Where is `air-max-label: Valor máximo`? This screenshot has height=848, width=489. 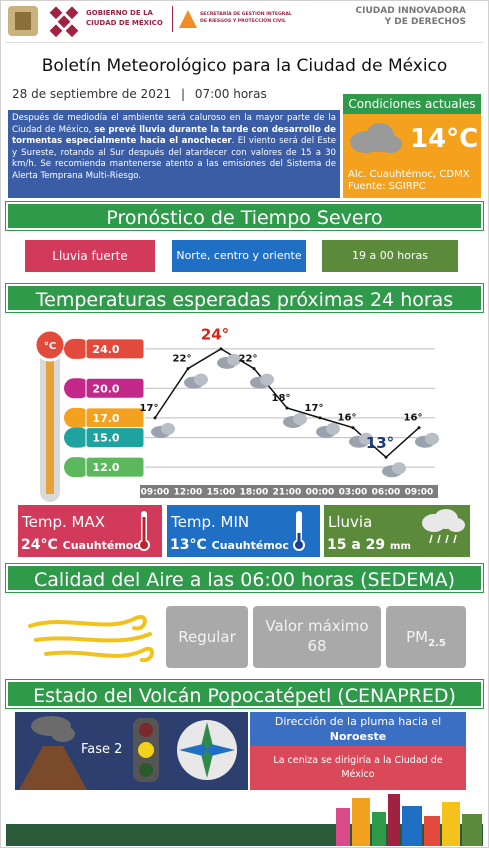 air-max-label: Valor máximo is located at coordinates (317, 626).